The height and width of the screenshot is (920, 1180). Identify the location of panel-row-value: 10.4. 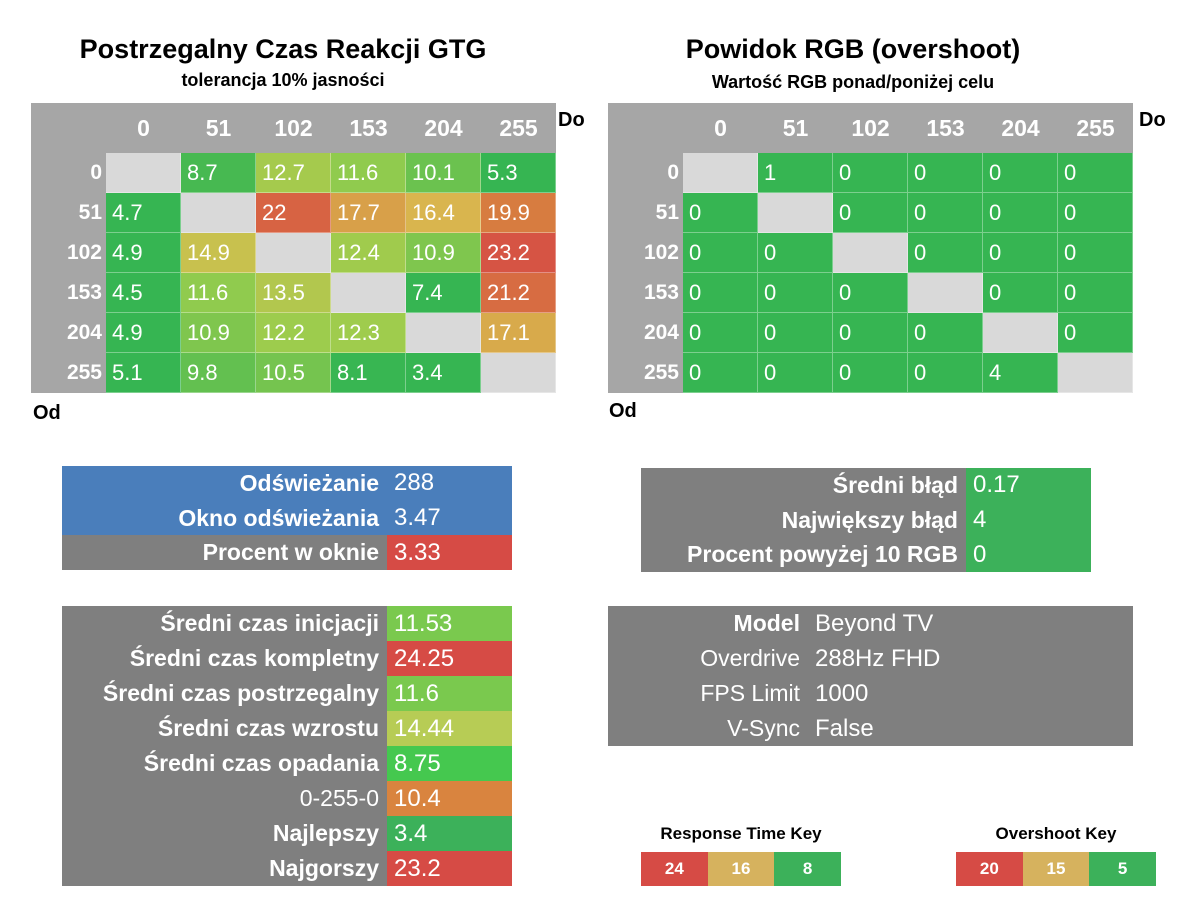
(449, 798).